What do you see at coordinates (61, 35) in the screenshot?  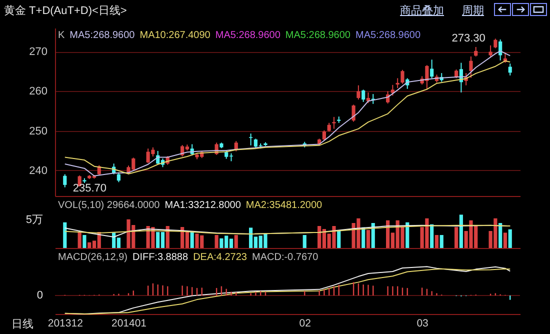 I see `annotation: K` at bounding box center [61, 35].